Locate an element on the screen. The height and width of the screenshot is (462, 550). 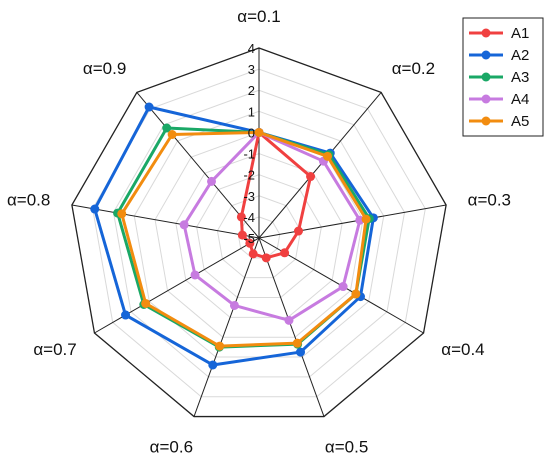
axis-label: α=0.4 is located at coordinates (462, 349).